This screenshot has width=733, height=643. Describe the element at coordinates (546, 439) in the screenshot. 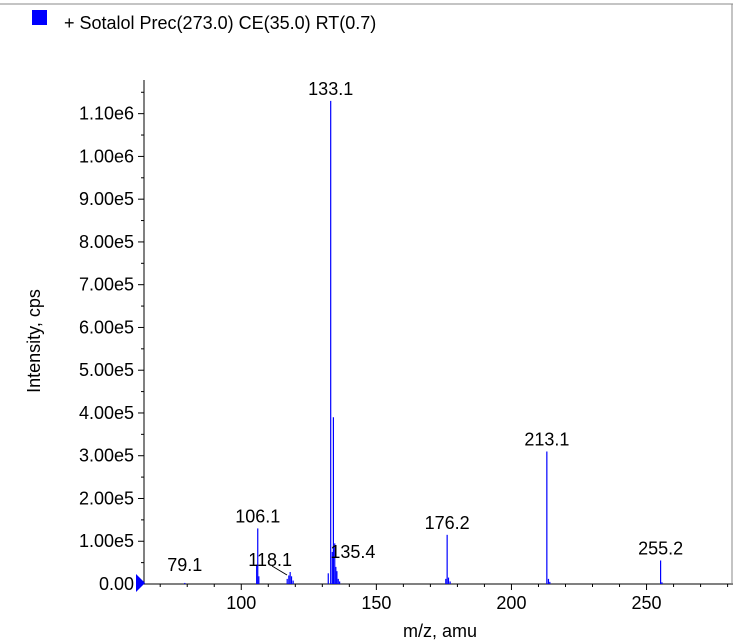

I see `peak-label: 213.1` at that location.